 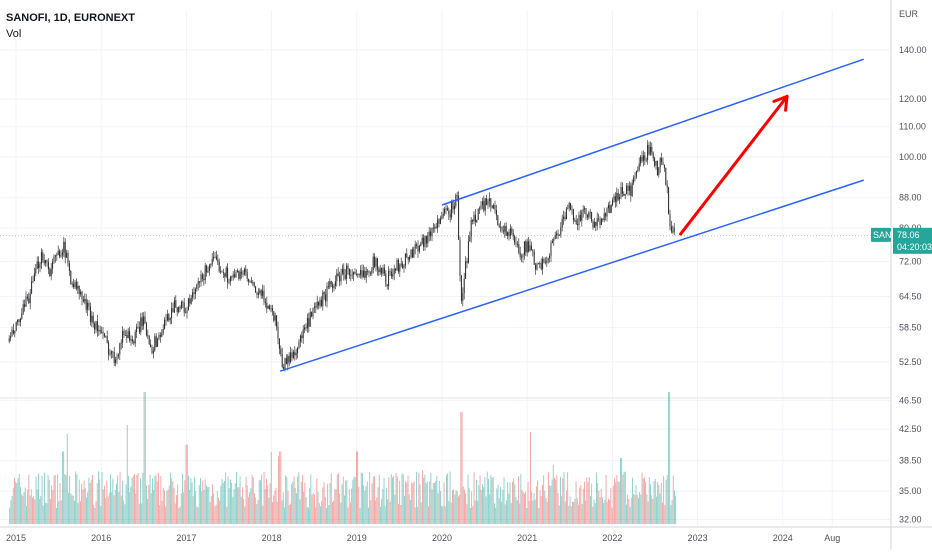 I want to click on symbol-title: SANOFI, 1D, EURONEXT, so click(x=70, y=18).